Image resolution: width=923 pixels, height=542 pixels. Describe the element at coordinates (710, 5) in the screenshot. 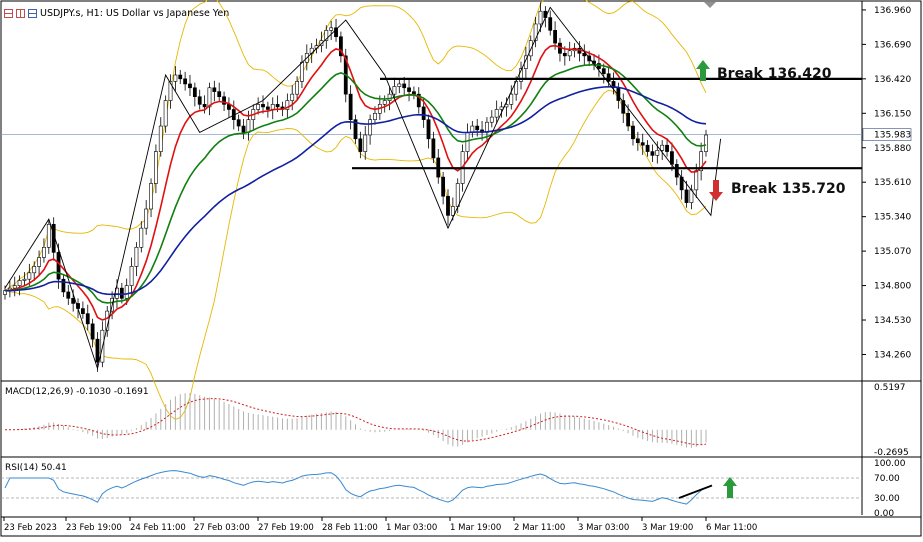

I see `shift-marker` at that location.